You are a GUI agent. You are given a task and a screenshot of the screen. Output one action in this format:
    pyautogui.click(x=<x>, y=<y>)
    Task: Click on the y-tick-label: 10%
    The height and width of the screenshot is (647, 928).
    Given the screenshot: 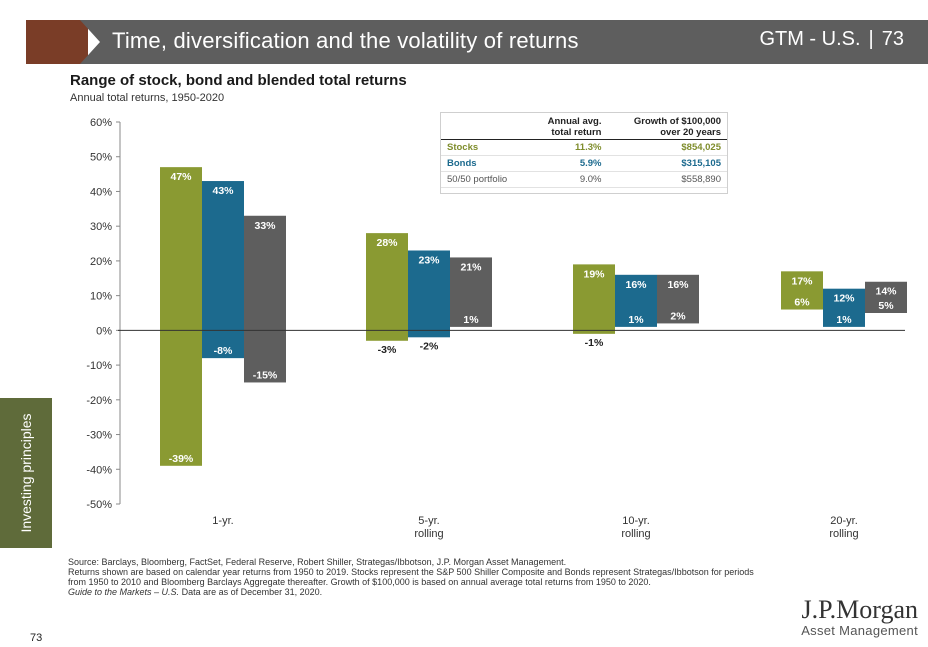 What is the action you would take?
    pyautogui.click(x=101, y=297)
    